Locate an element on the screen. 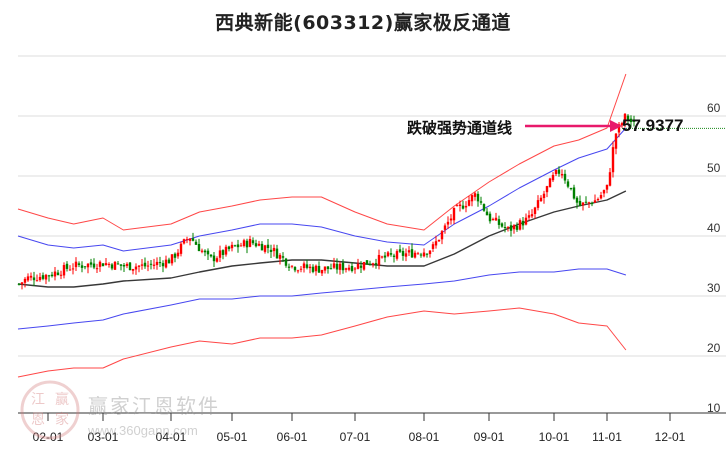 Image resolution: width=726 pixels, height=450 pixels. y-tick-label: 30 is located at coordinates (714, 288).